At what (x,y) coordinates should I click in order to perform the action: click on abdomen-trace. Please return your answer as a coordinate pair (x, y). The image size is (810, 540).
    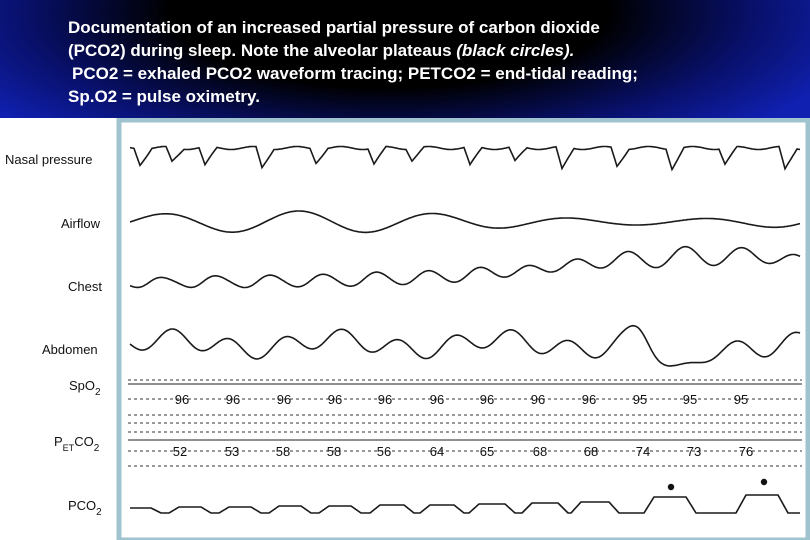
    Looking at the image, I should click on (465, 345).